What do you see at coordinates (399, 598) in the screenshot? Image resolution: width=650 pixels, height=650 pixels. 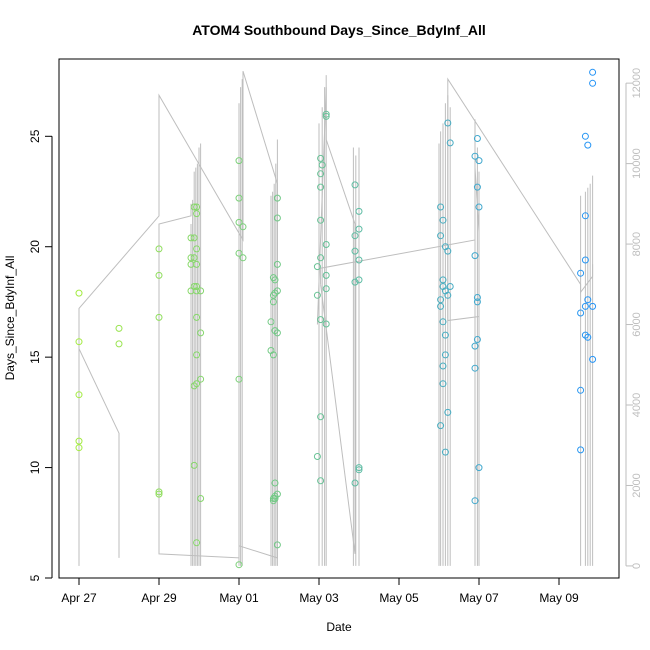 I see `x-tick-label: May 05` at bounding box center [399, 598].